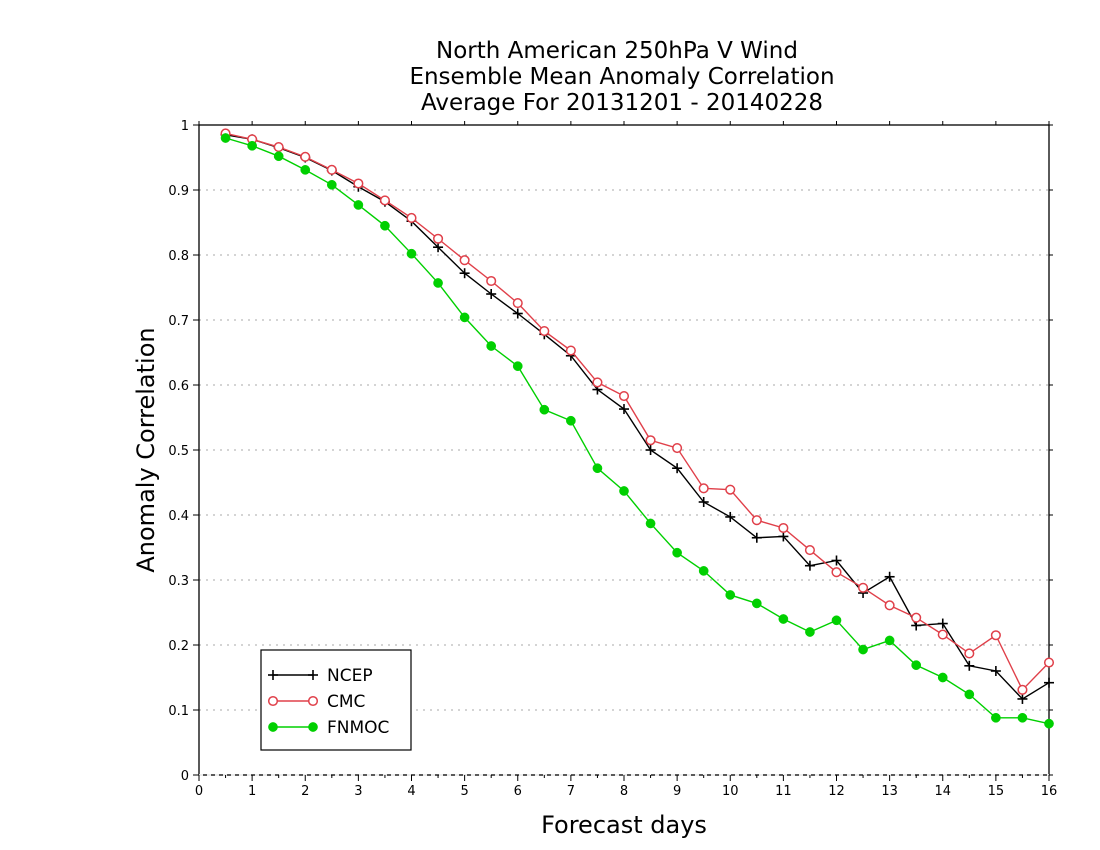  I want to click on y-tick-label: 0.4, so click(178, 516).